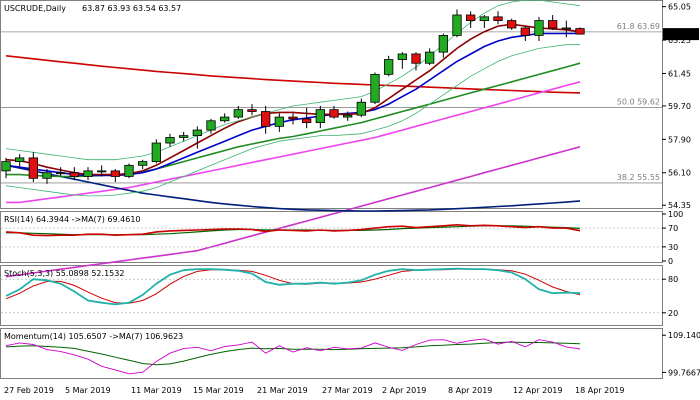 The image size is (700, 400). What do you see at coordinates (599, 390) in the screenshot?
I see `date-label-9: 18 Apr 2019` at bounding box center [599, 390].